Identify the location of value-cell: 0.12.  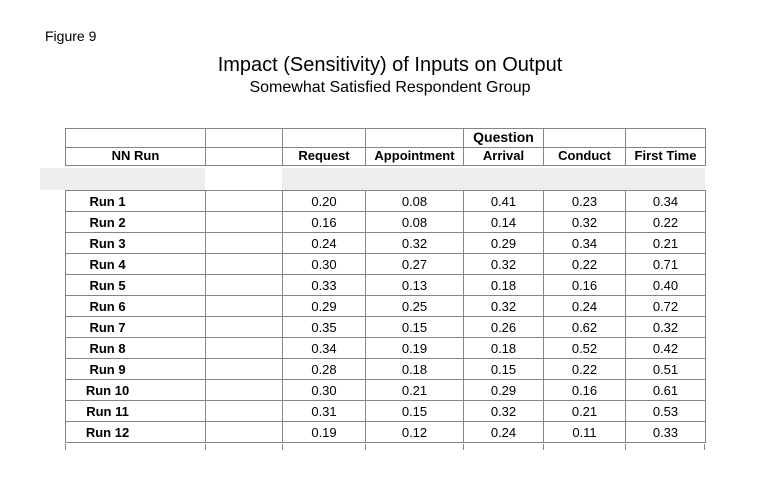
(414, 432).